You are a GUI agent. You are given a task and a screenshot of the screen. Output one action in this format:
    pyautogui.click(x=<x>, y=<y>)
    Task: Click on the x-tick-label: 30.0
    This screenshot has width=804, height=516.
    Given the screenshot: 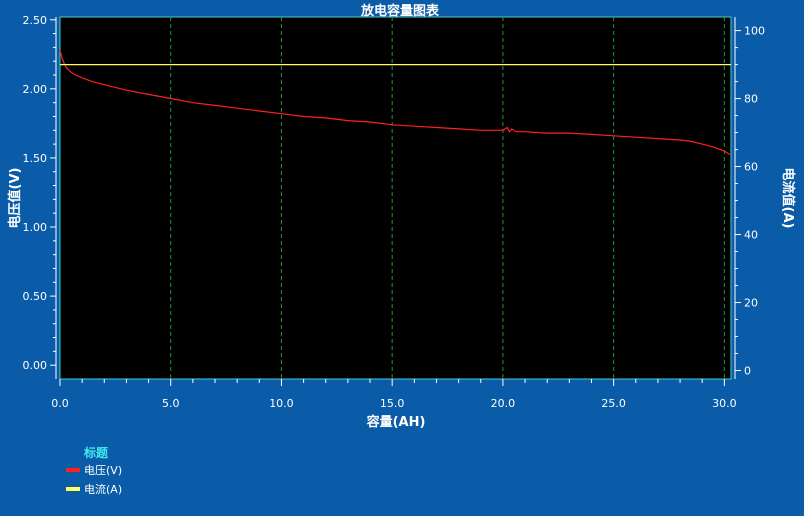 What is the action you would take?
    pyautogui.click(x=724, y=403)
    